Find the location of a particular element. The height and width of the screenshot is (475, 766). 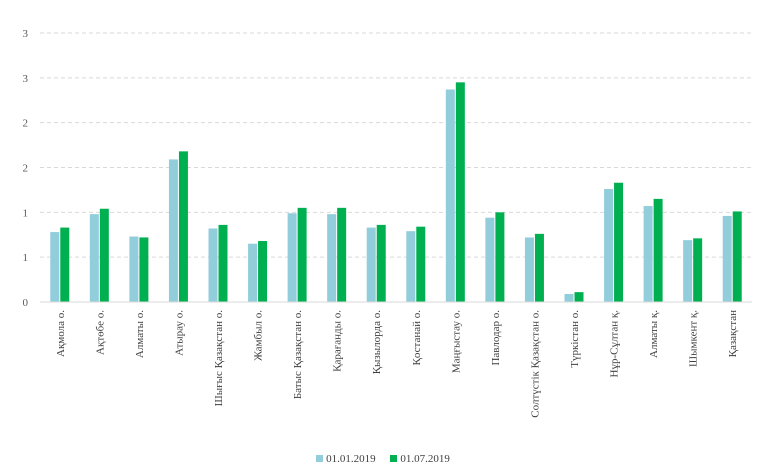

x-tick-label: Маңғыстау о. is located at coordinates (456, 341).